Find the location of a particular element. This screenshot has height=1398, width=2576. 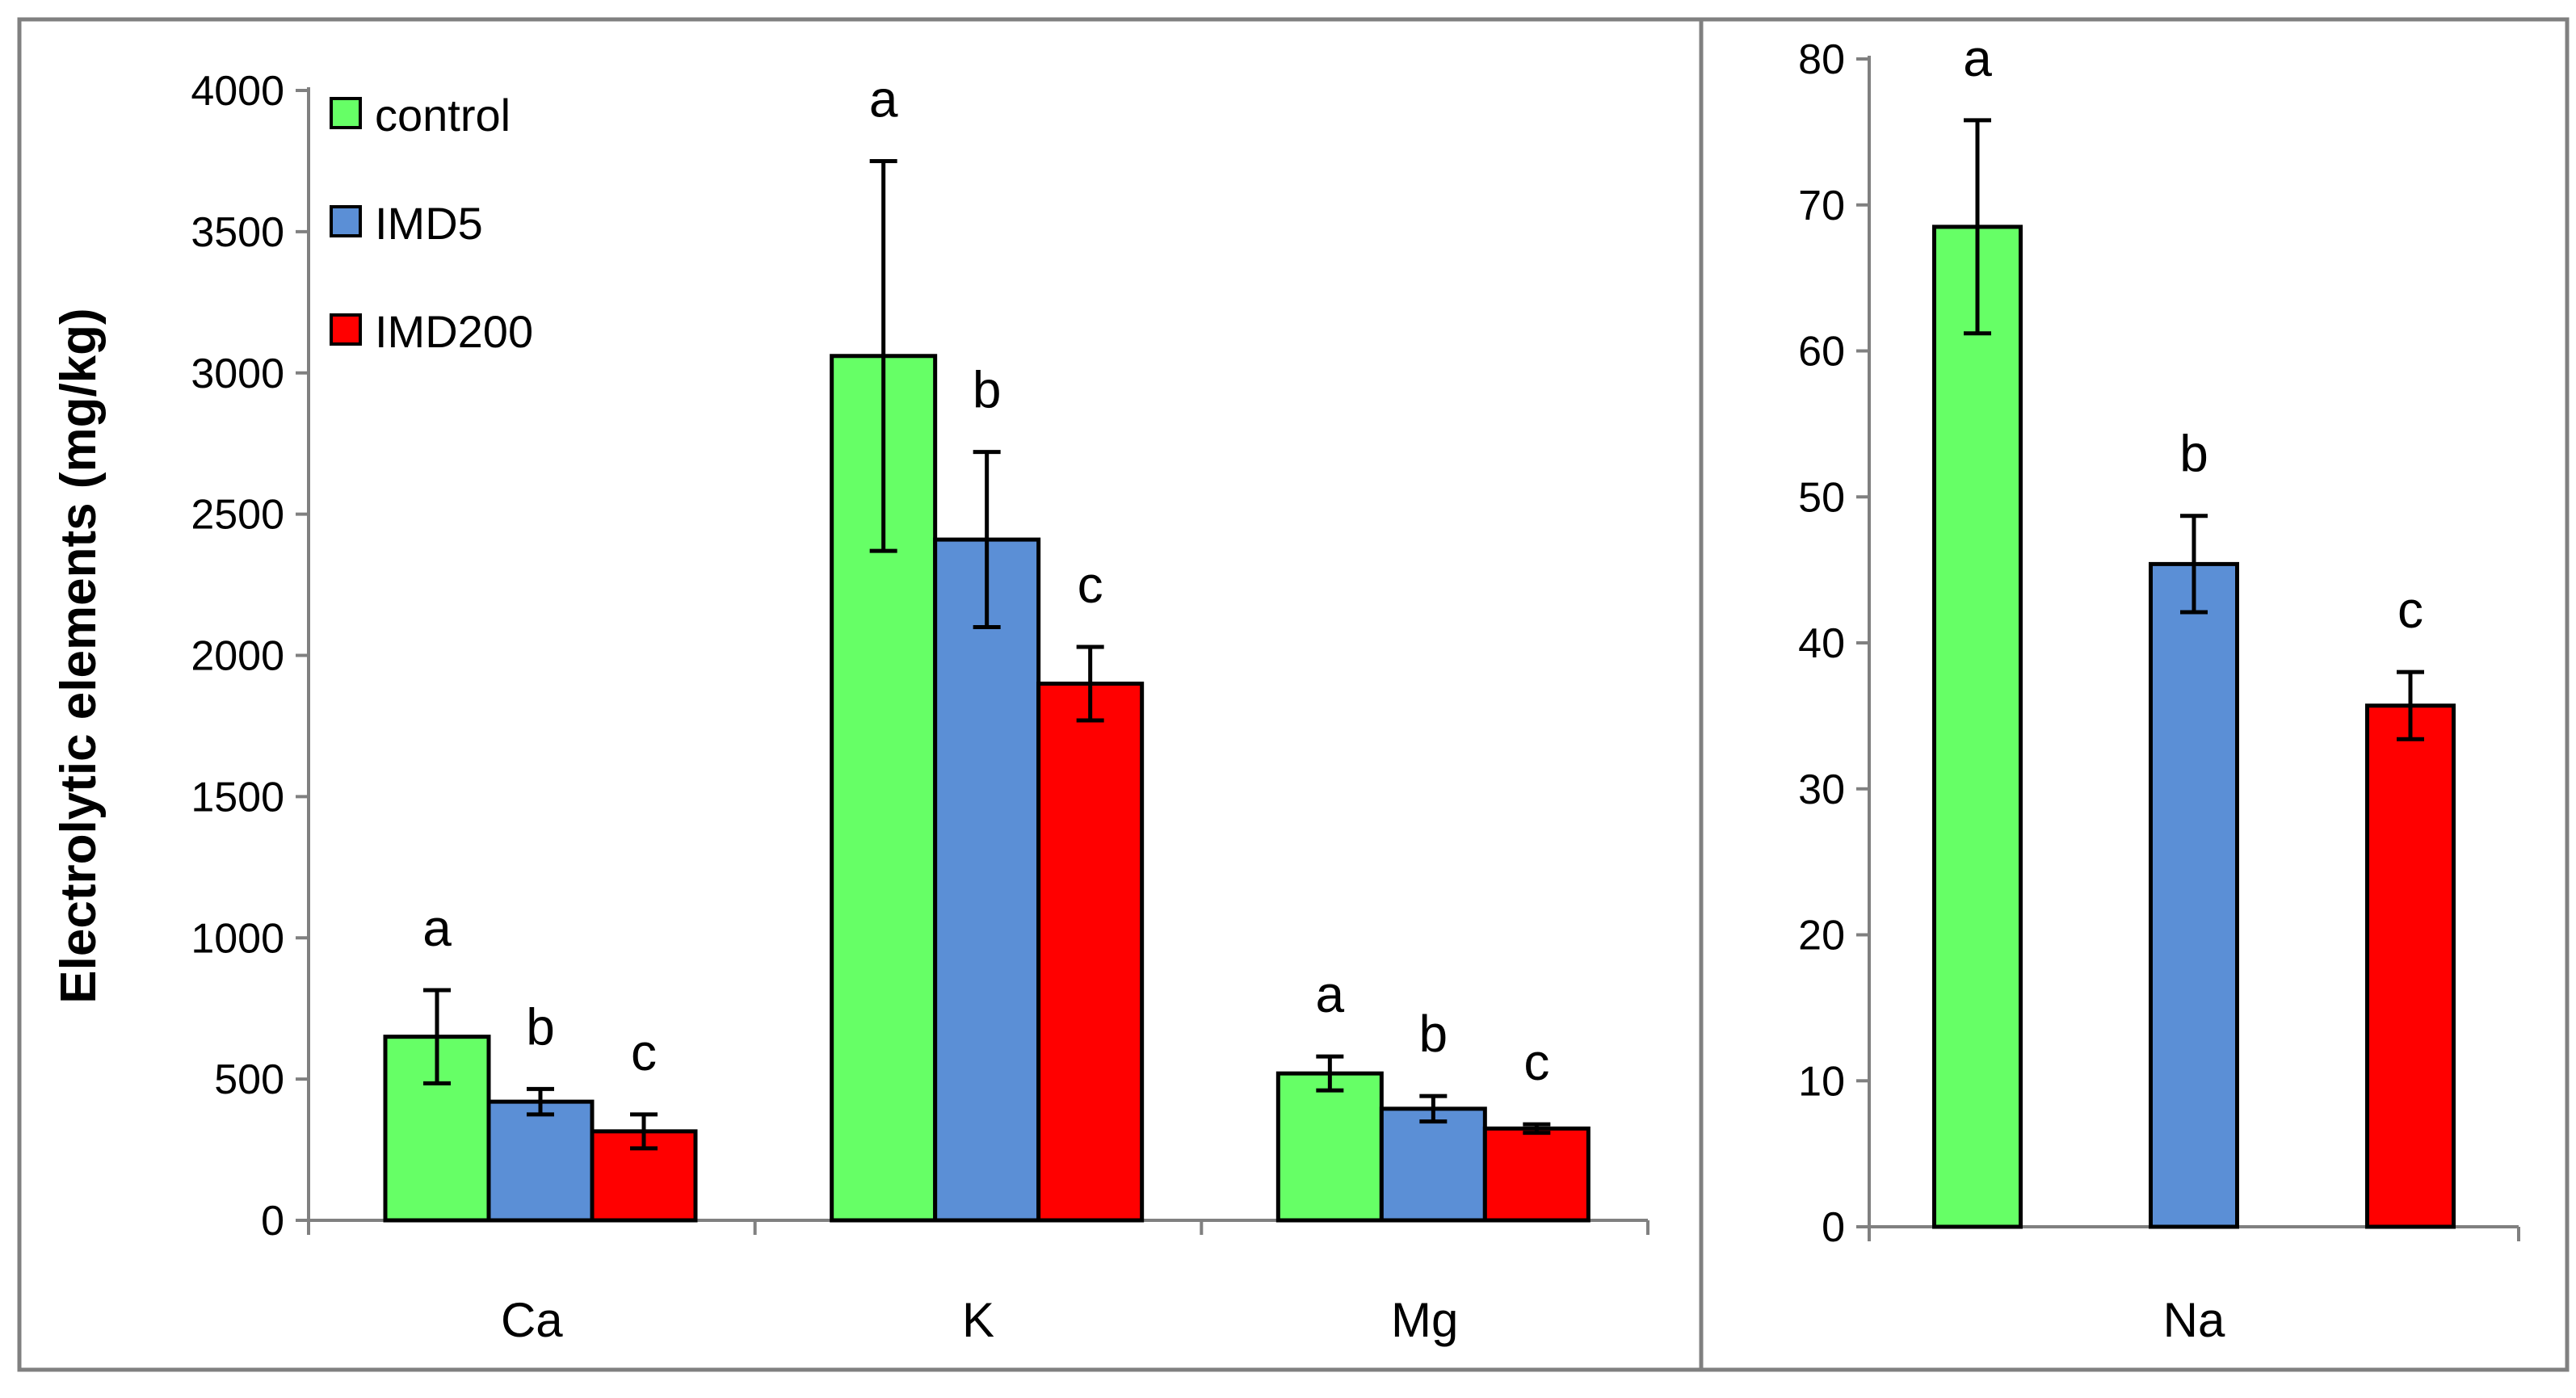

bar-control-mg is located at coordinates (1330, 1147).